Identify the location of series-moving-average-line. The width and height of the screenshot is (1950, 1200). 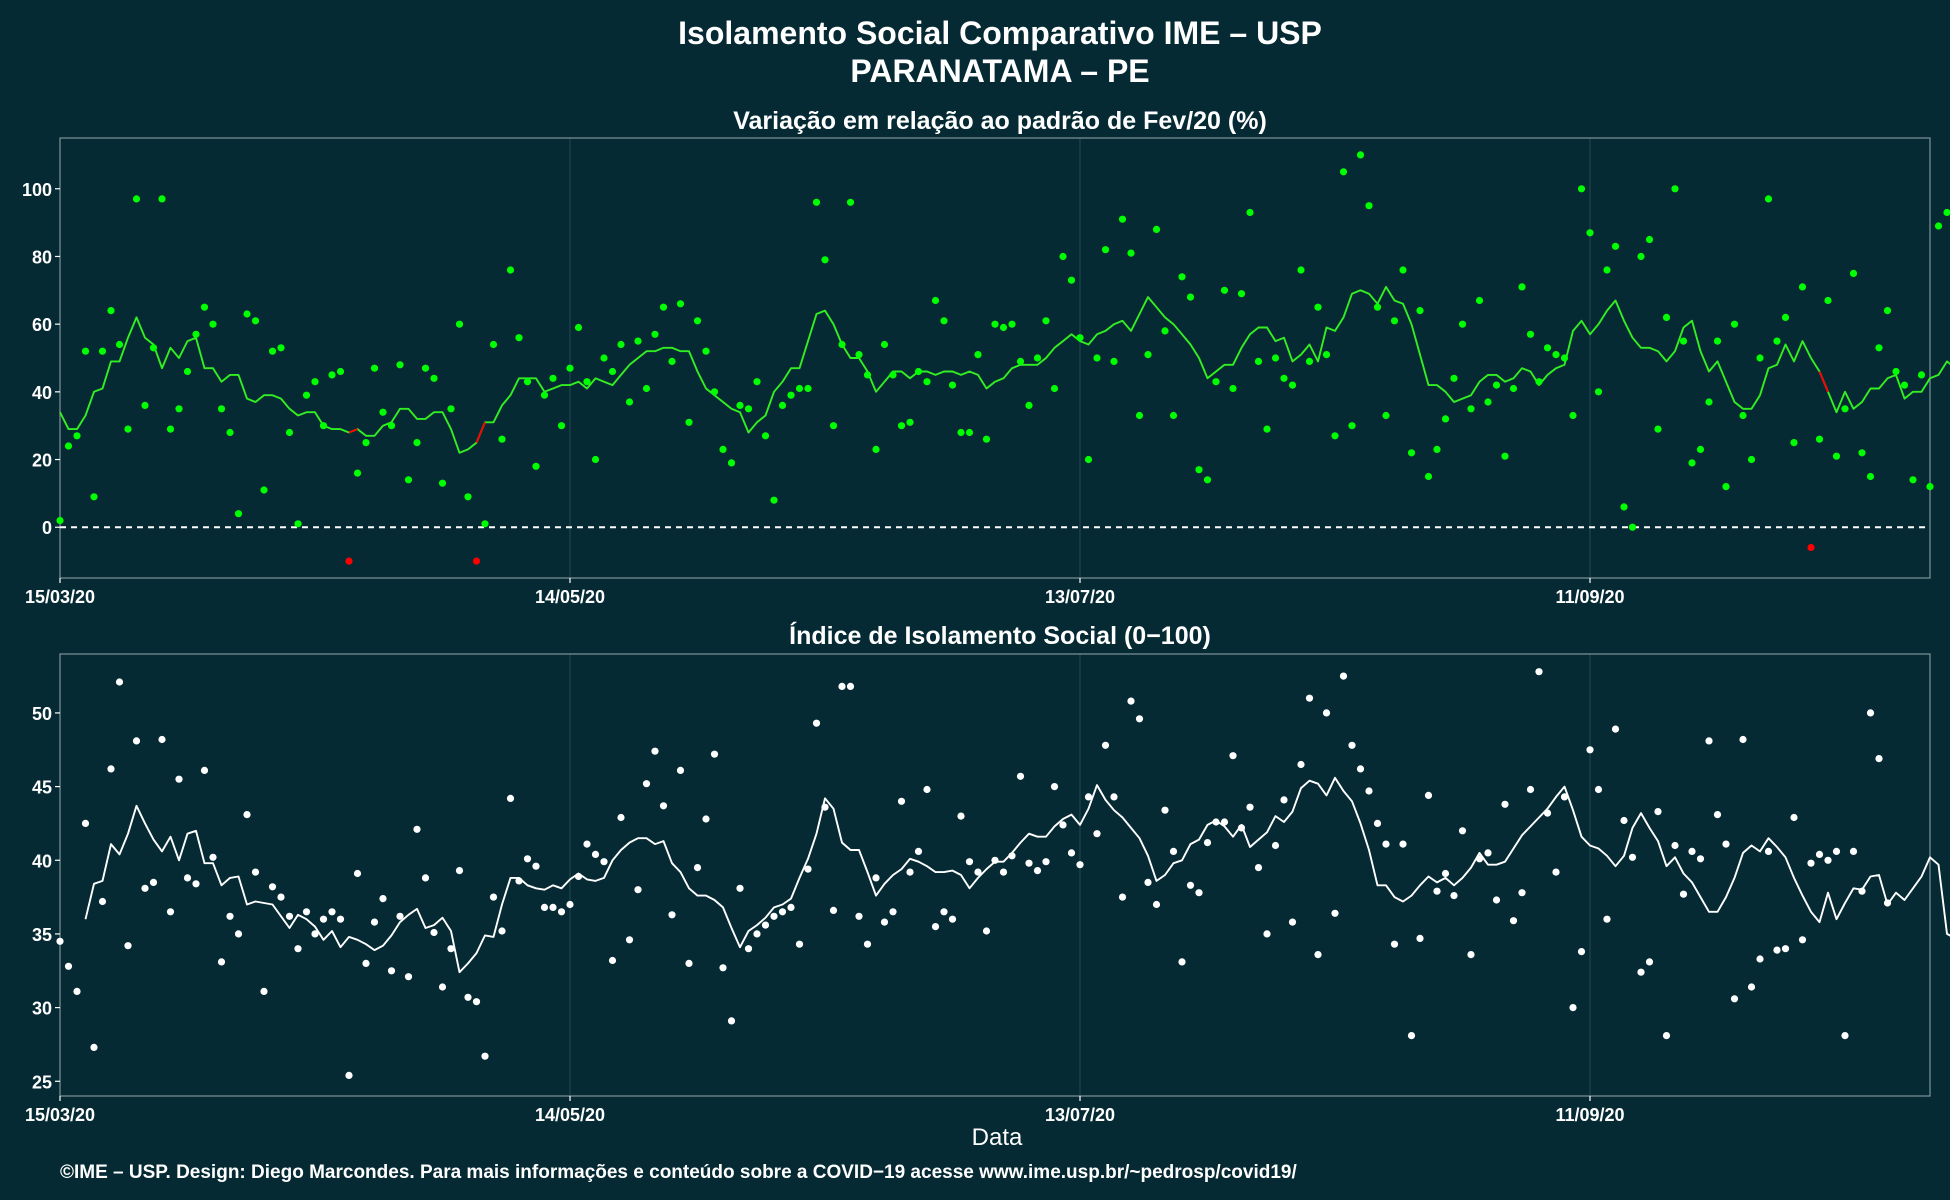
(1004, 369).